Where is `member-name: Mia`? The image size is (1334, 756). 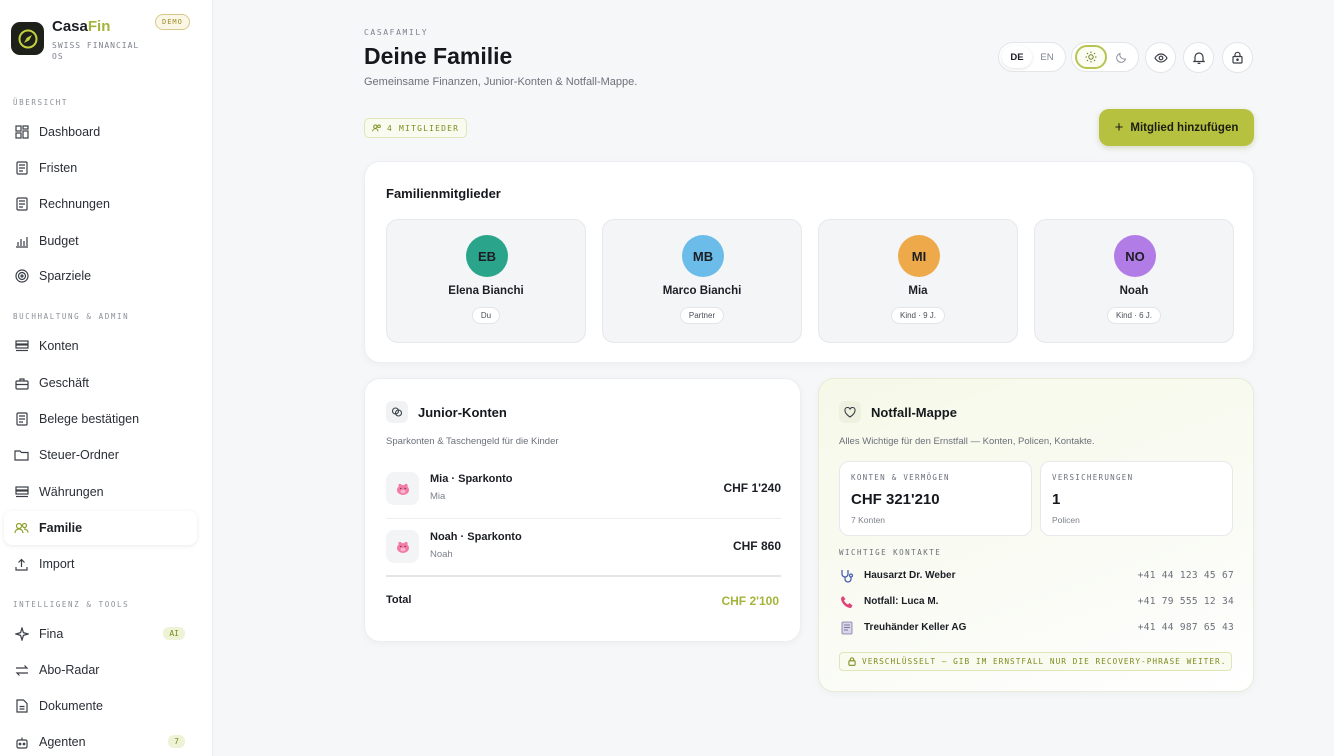 member-name: Mia is located at coordinates (918, 291).